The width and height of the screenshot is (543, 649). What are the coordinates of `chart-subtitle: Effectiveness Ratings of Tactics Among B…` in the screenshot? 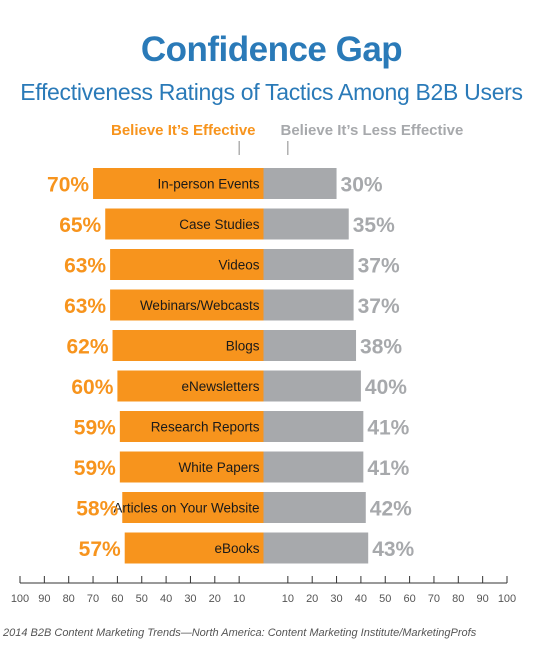 It's located at (271, 92).